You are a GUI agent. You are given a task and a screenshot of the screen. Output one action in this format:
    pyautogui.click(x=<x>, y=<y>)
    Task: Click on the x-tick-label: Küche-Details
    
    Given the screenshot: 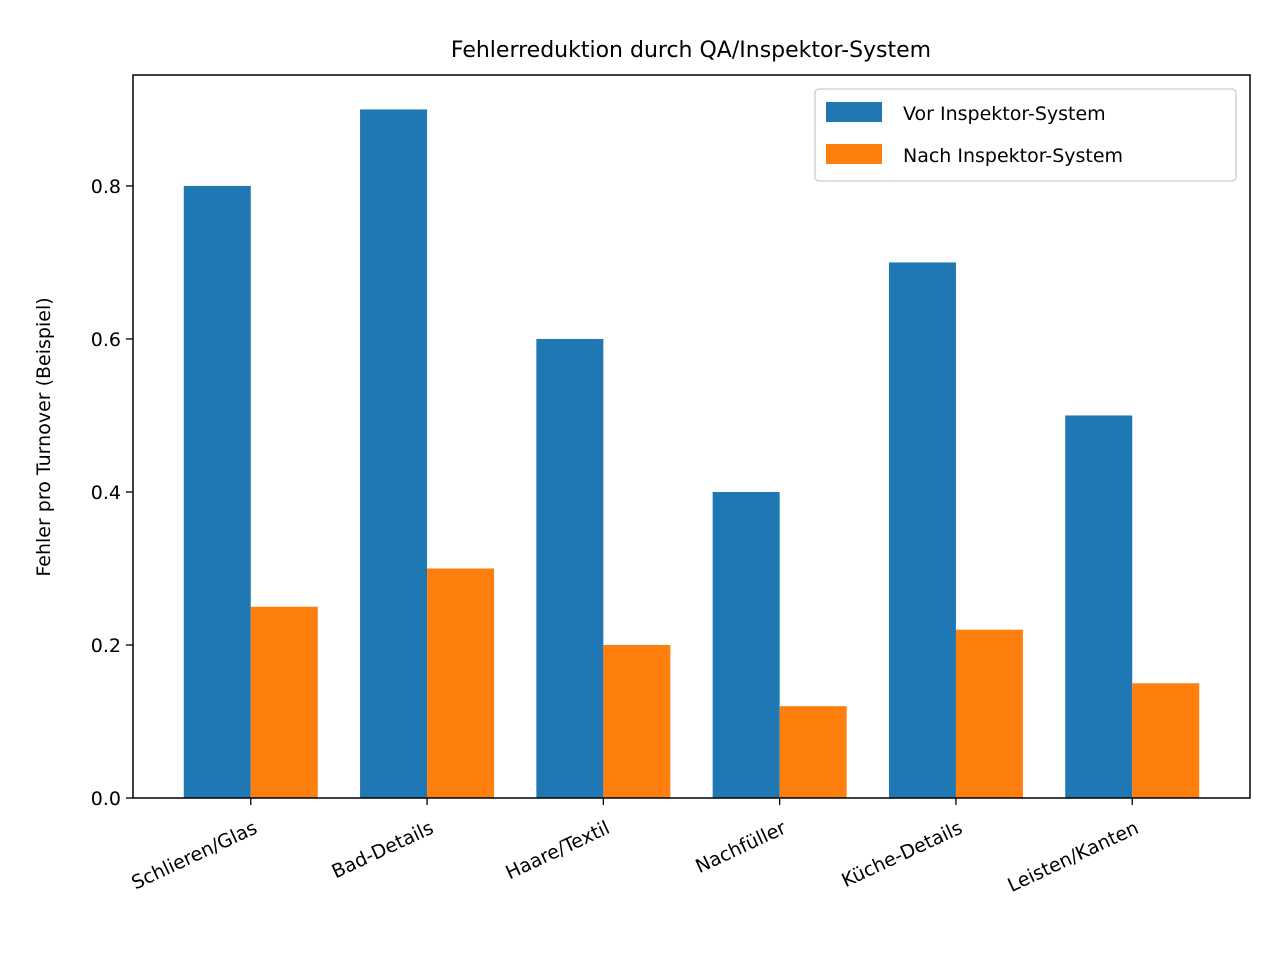 What is the action you would take?
    pyautogui.click(x=902, y=854)
    